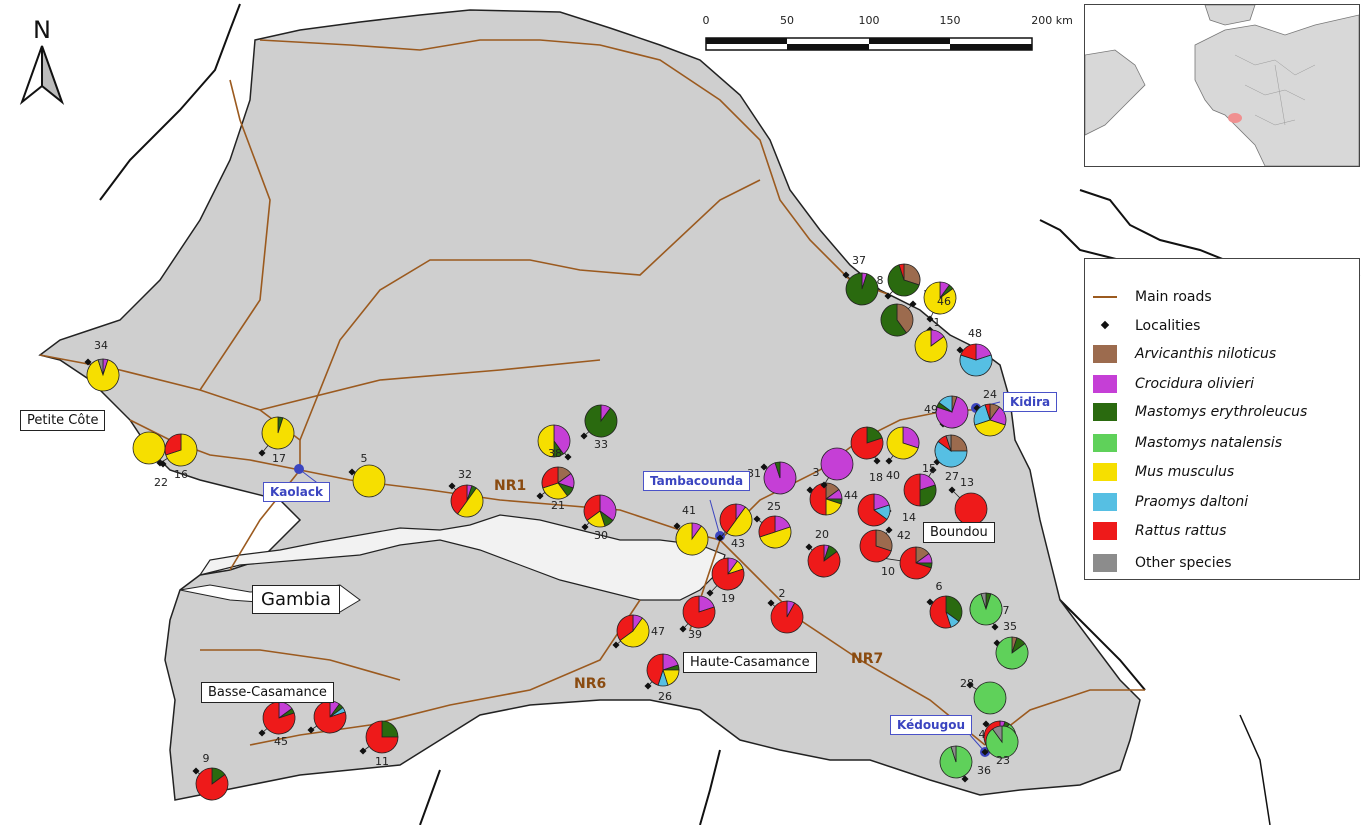 The width and height of the screenshot is (1366, 825). What do you see at coordinates (697, 481) in the screenshot?
I see `city-tambacounda: Tambacounda` at bounding box center [697, 481].